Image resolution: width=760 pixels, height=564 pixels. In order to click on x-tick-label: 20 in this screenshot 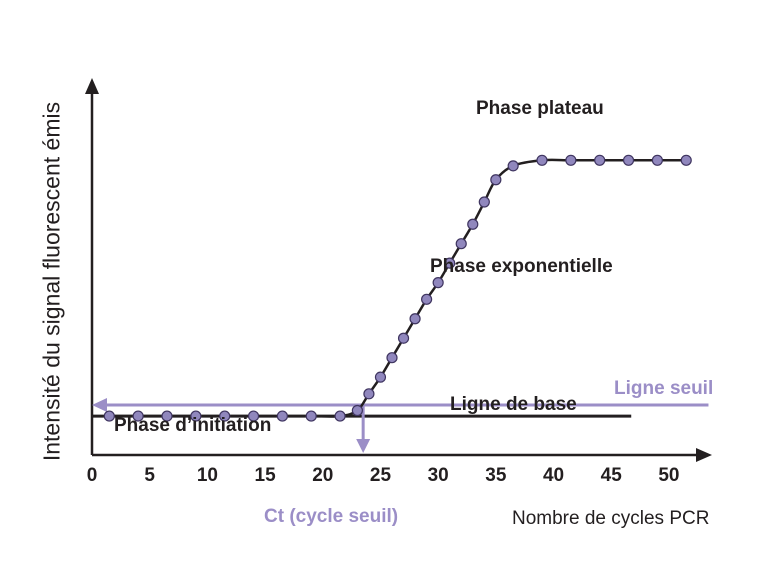, I will do `click(322, 475)`.